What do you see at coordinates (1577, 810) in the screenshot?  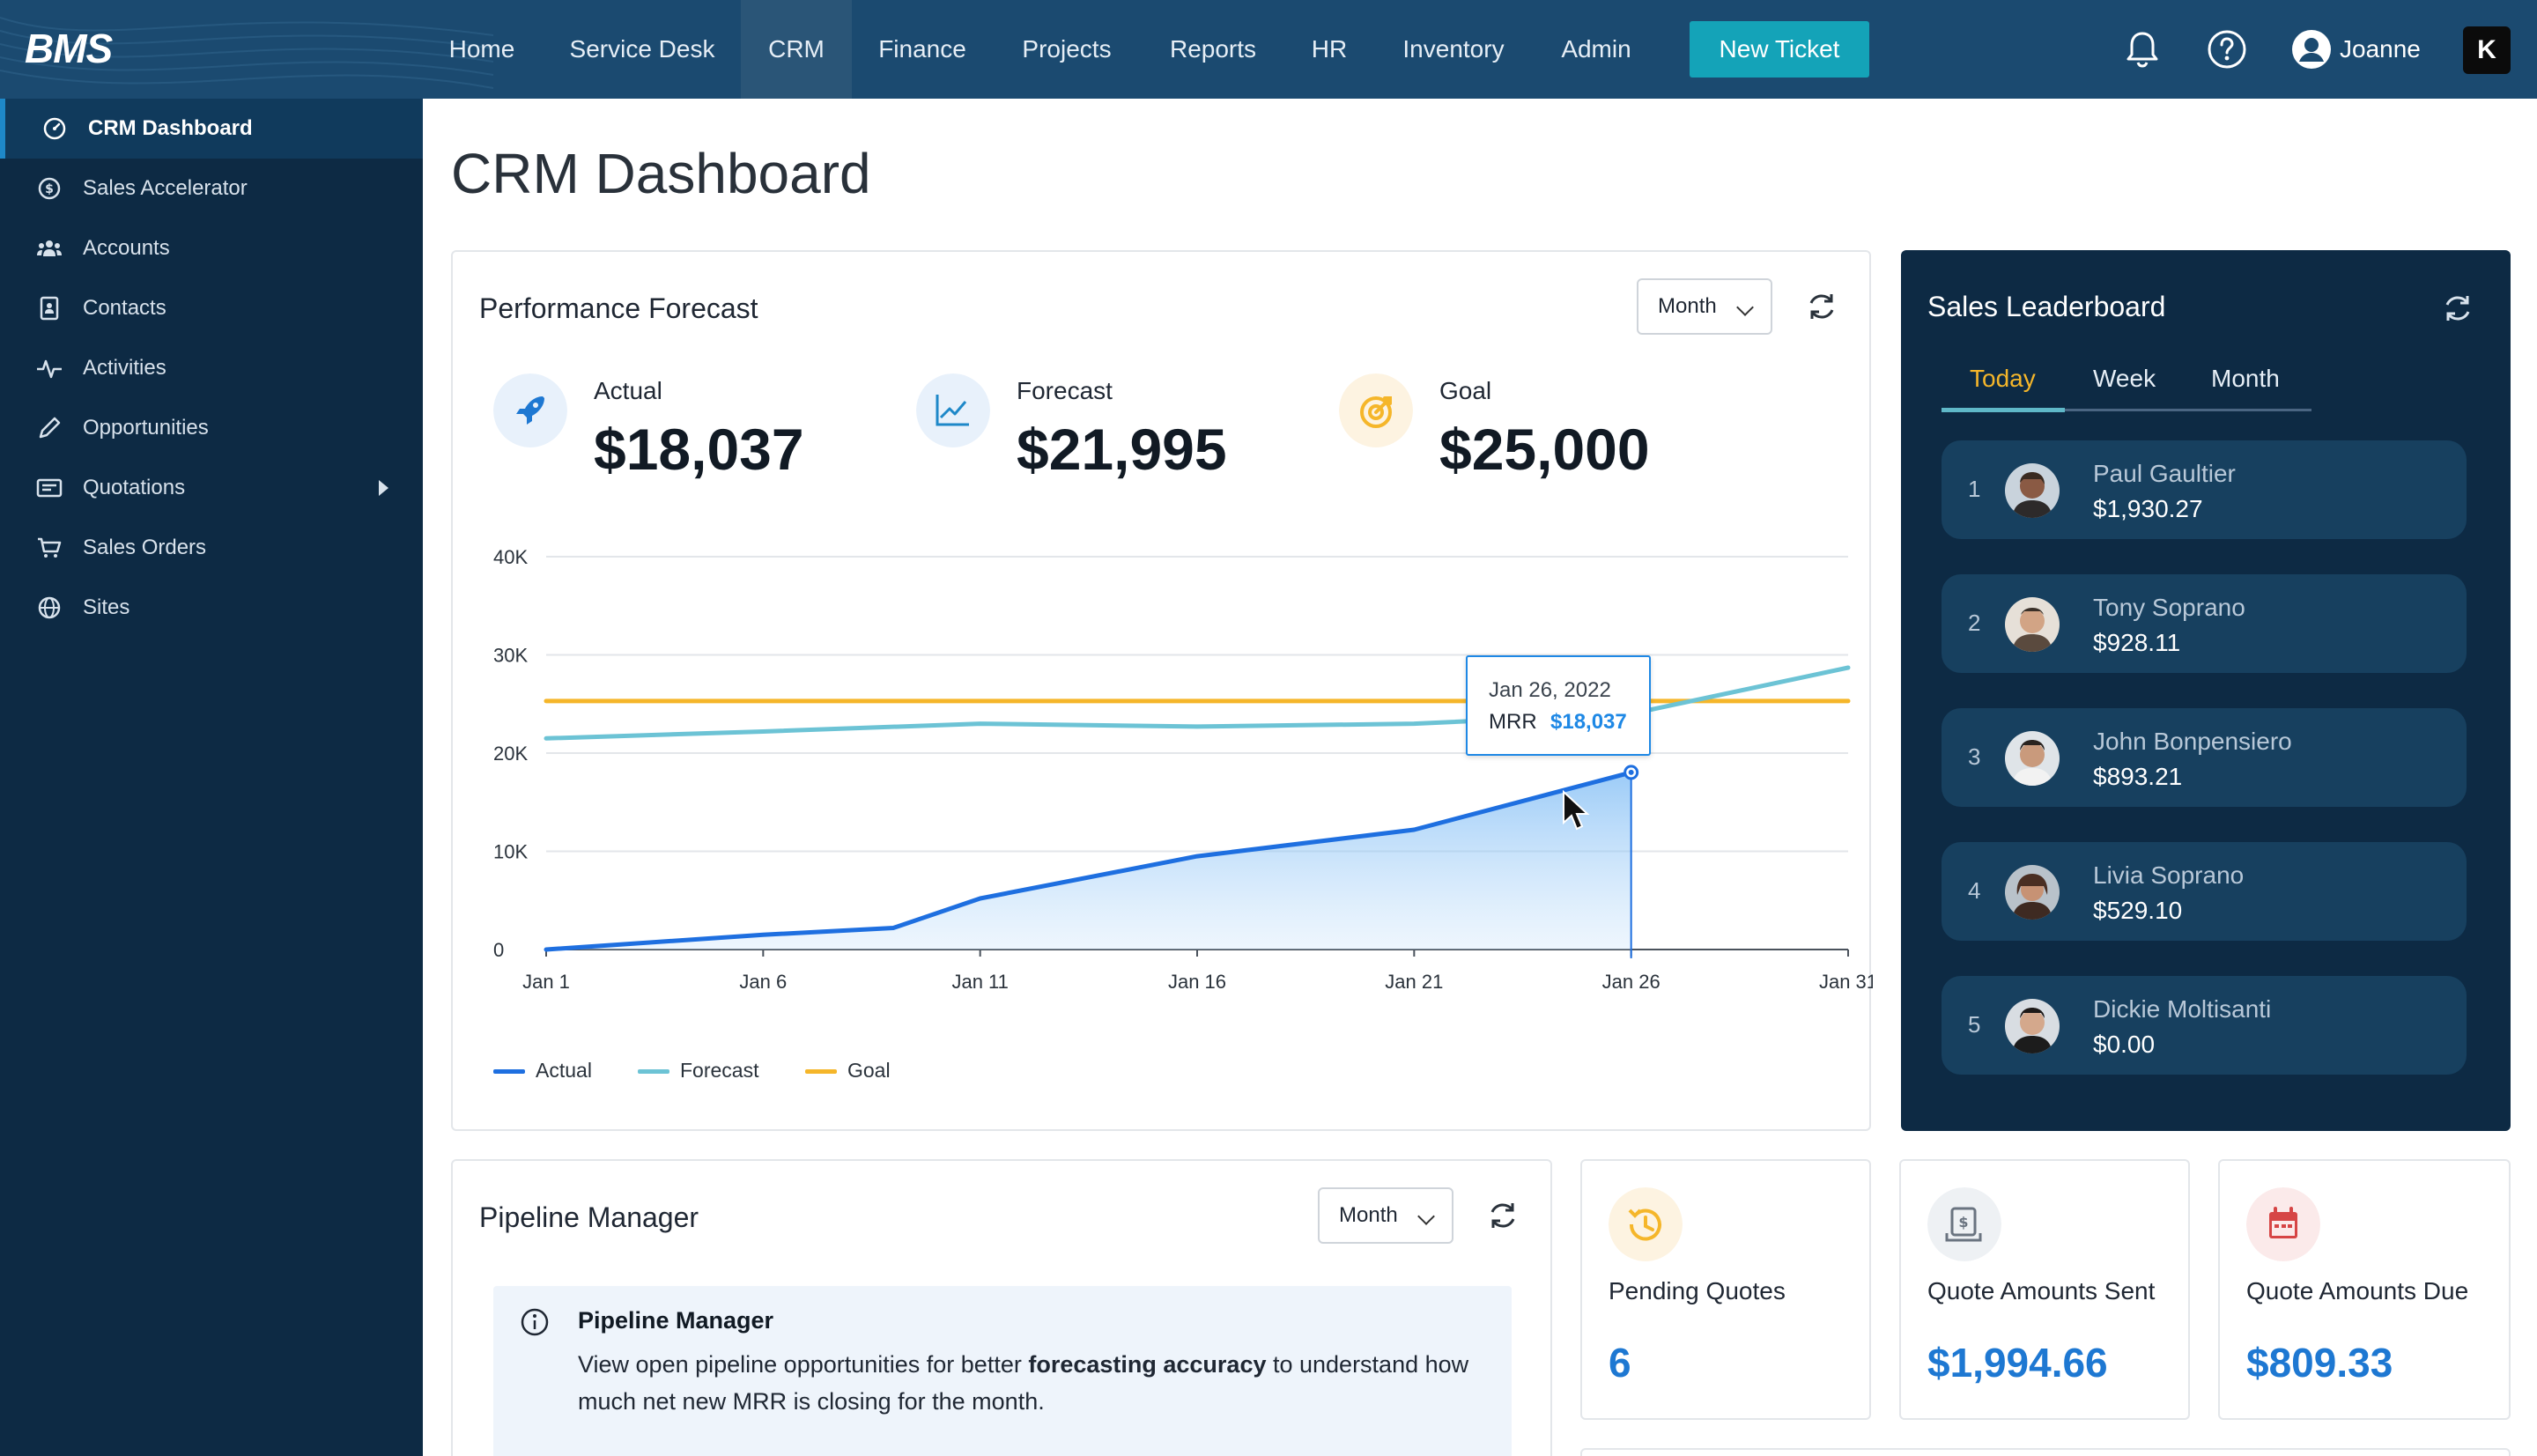 I see `mouse-cursor-icon` at bounding box center [1577, 810].